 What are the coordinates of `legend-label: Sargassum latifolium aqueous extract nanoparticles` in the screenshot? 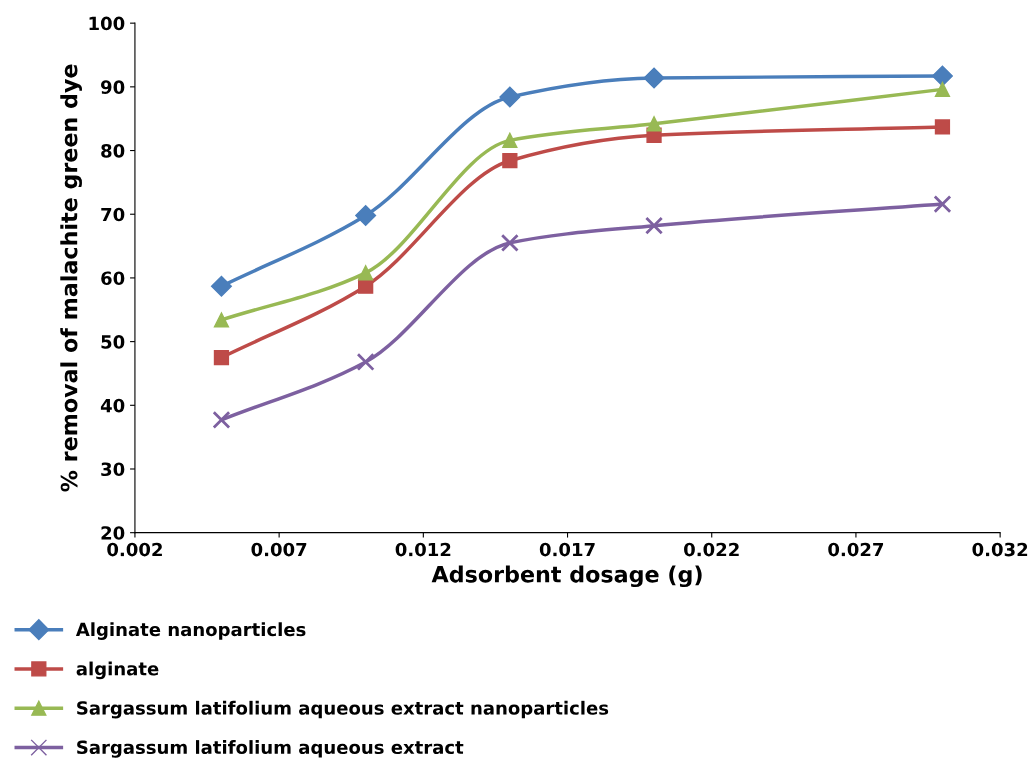 It's located at (343, 709).